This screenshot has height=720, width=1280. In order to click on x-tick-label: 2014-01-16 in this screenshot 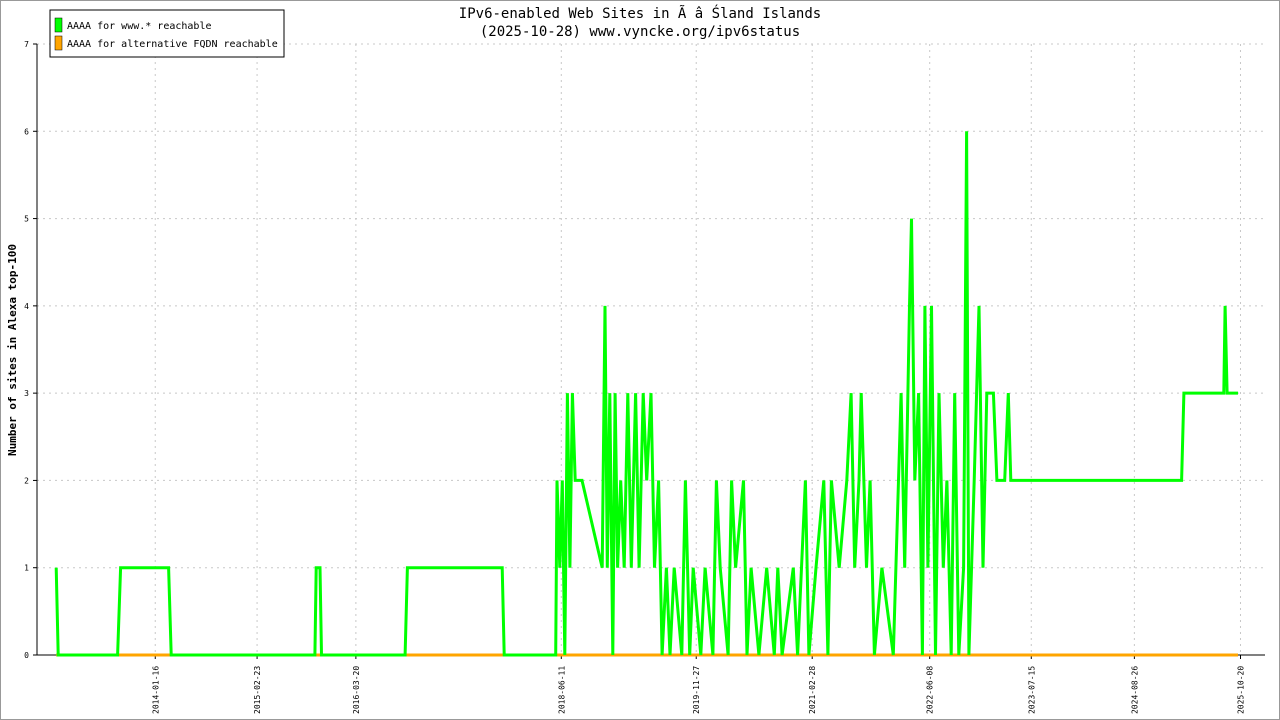, I will do `click(155, 690)`.